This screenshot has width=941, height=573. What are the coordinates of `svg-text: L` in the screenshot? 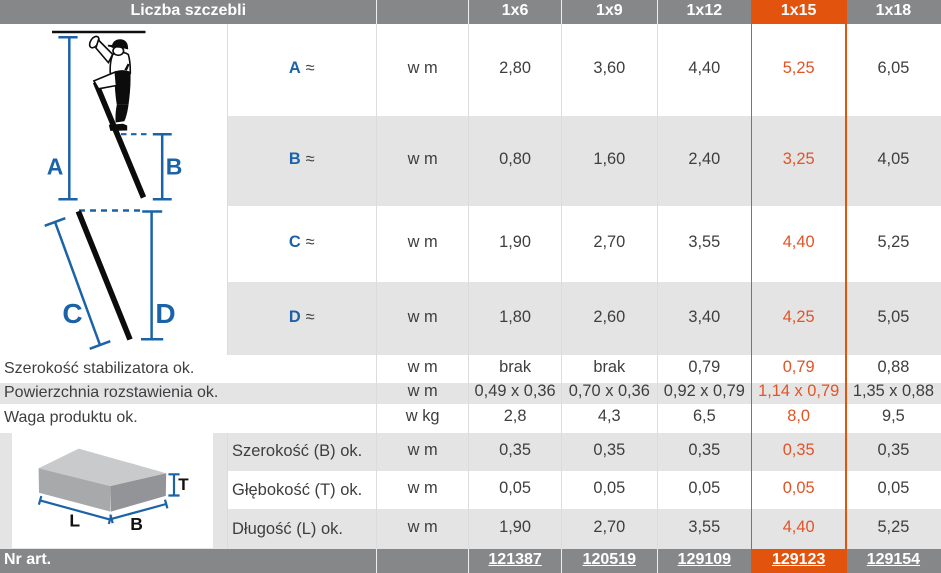 It's located at (74, 521).